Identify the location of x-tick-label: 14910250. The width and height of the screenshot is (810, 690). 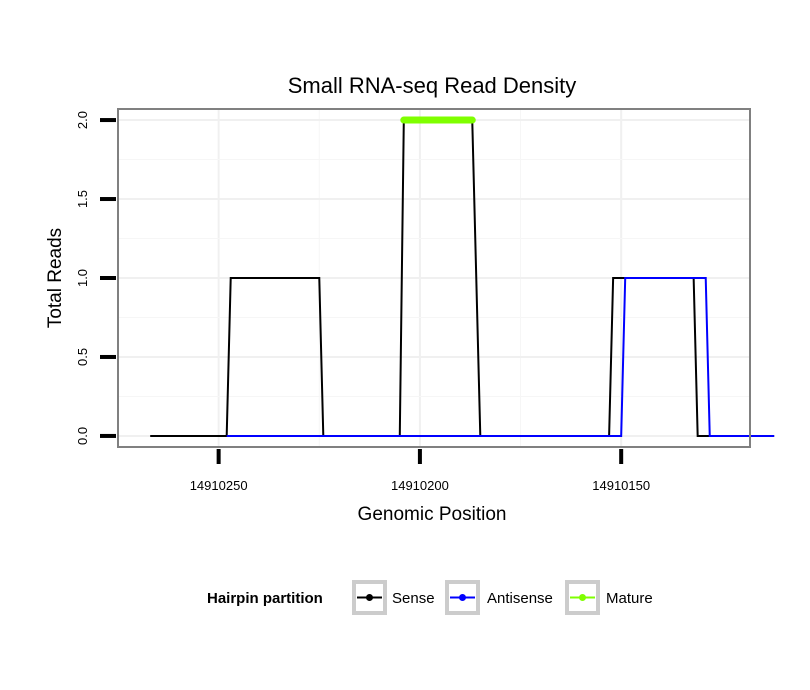
(219, 485).